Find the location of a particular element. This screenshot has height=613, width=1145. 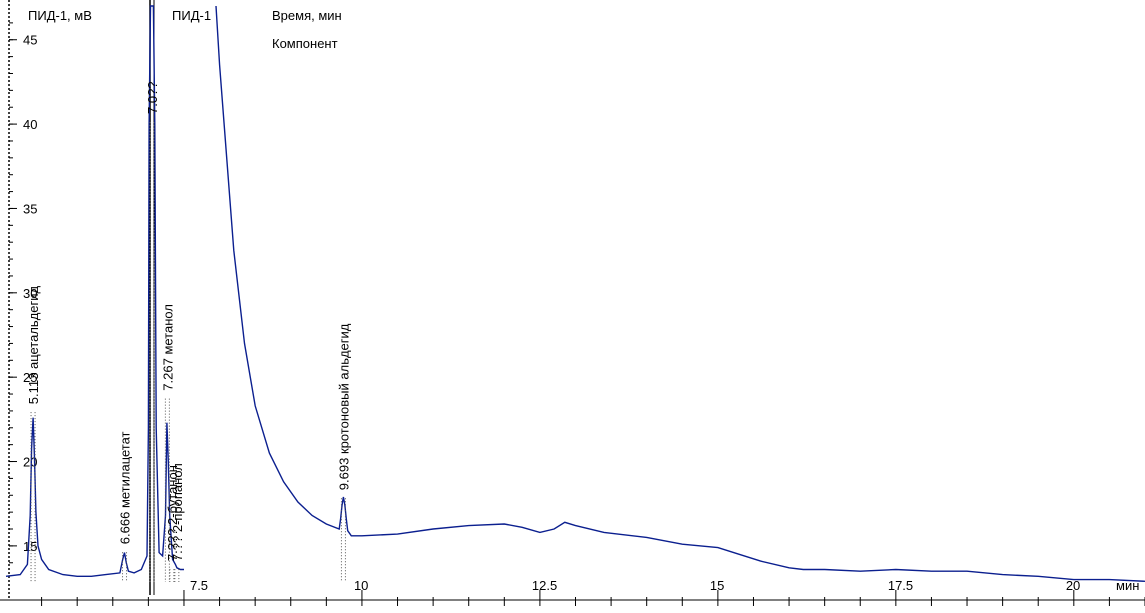

x-tick-label: 7.5 is located at coordinates (199, 585).